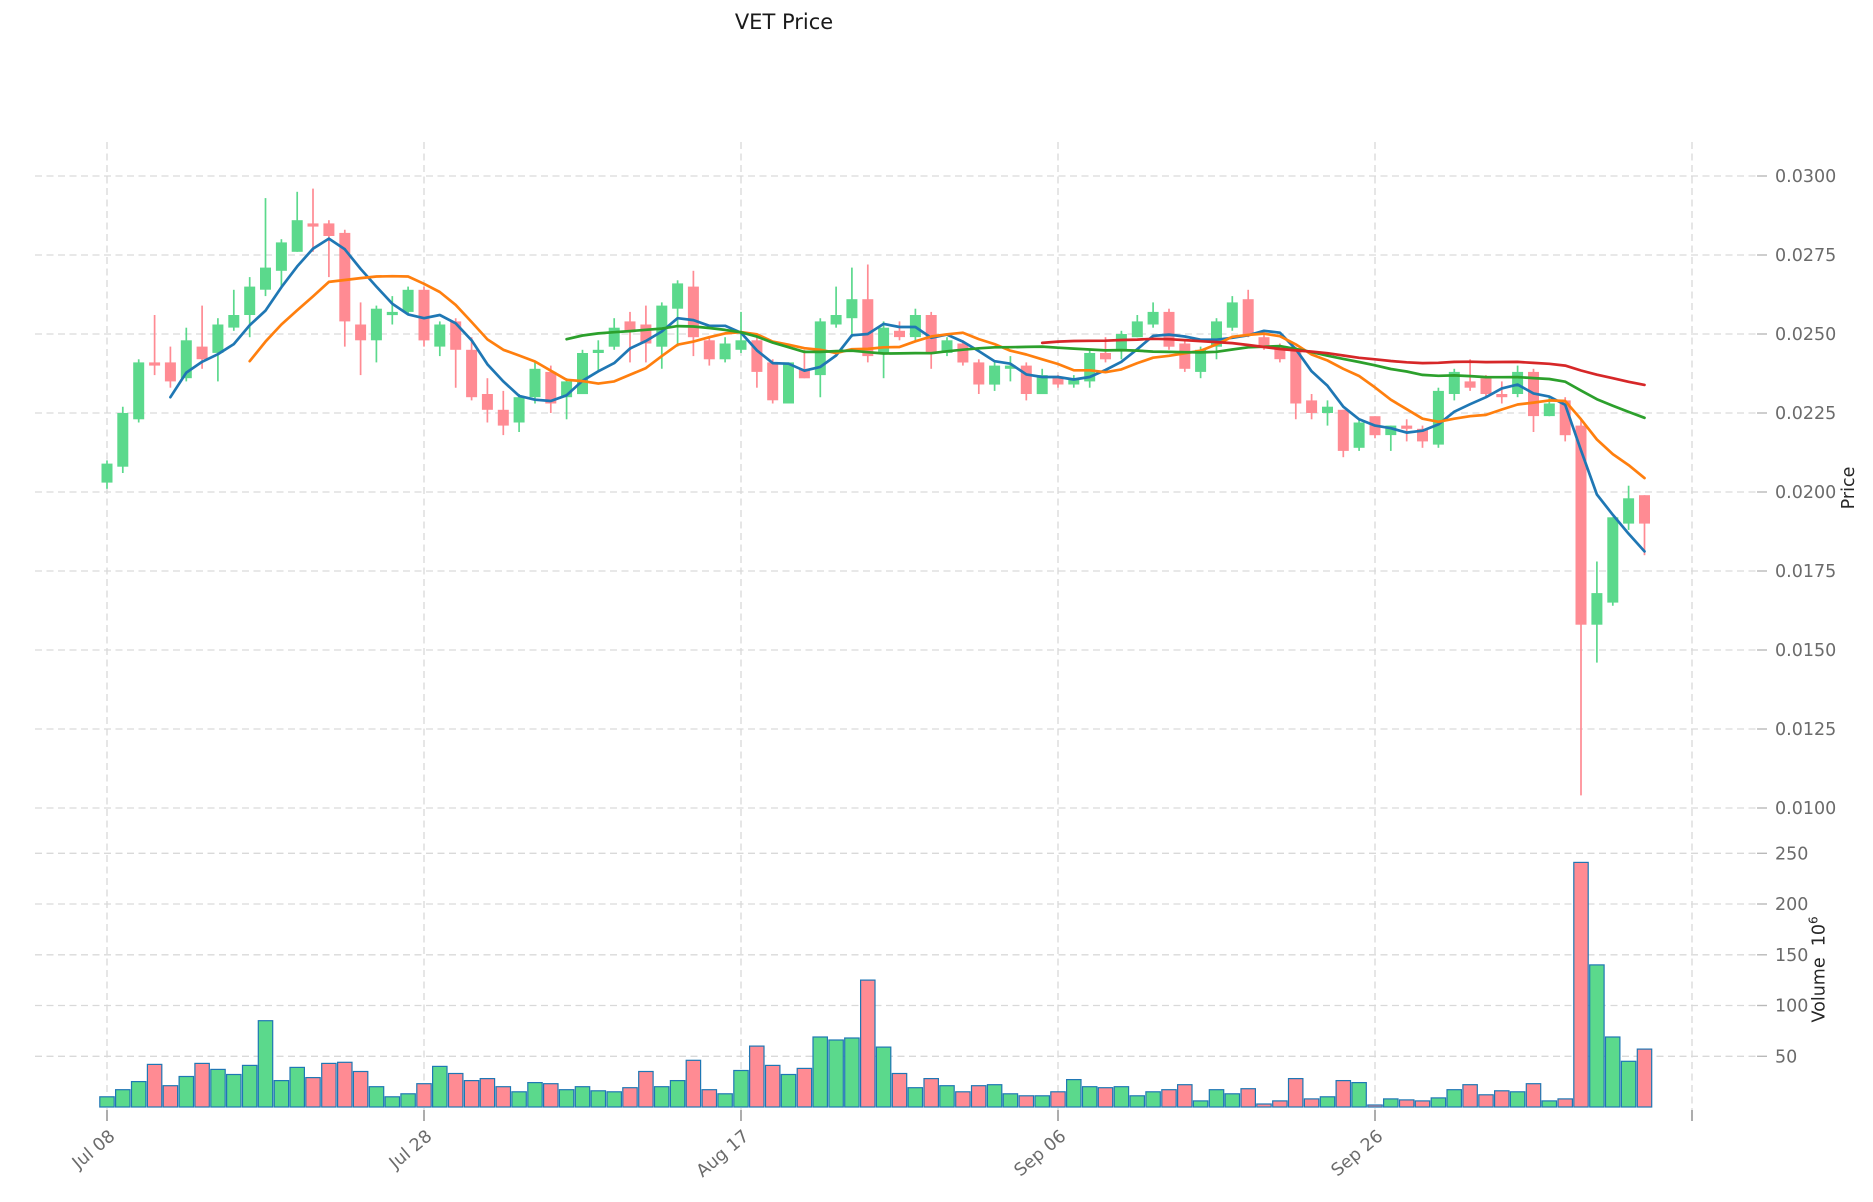 The height and width of the screenshot is (1202, 1873). Describe the element at coordinates (1805, 256) in the screenshot. I see `price-tick-label: 0.0275` at that location.